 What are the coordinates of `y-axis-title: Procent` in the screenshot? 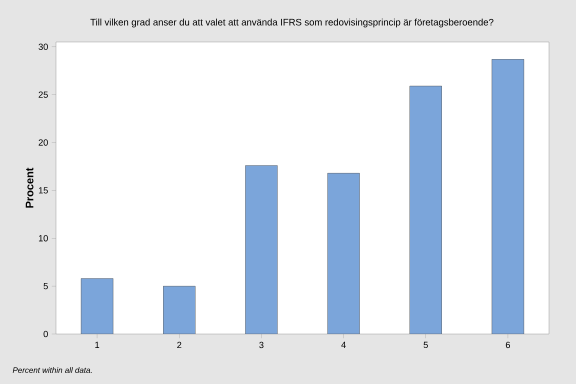 It's located at (30, 188).